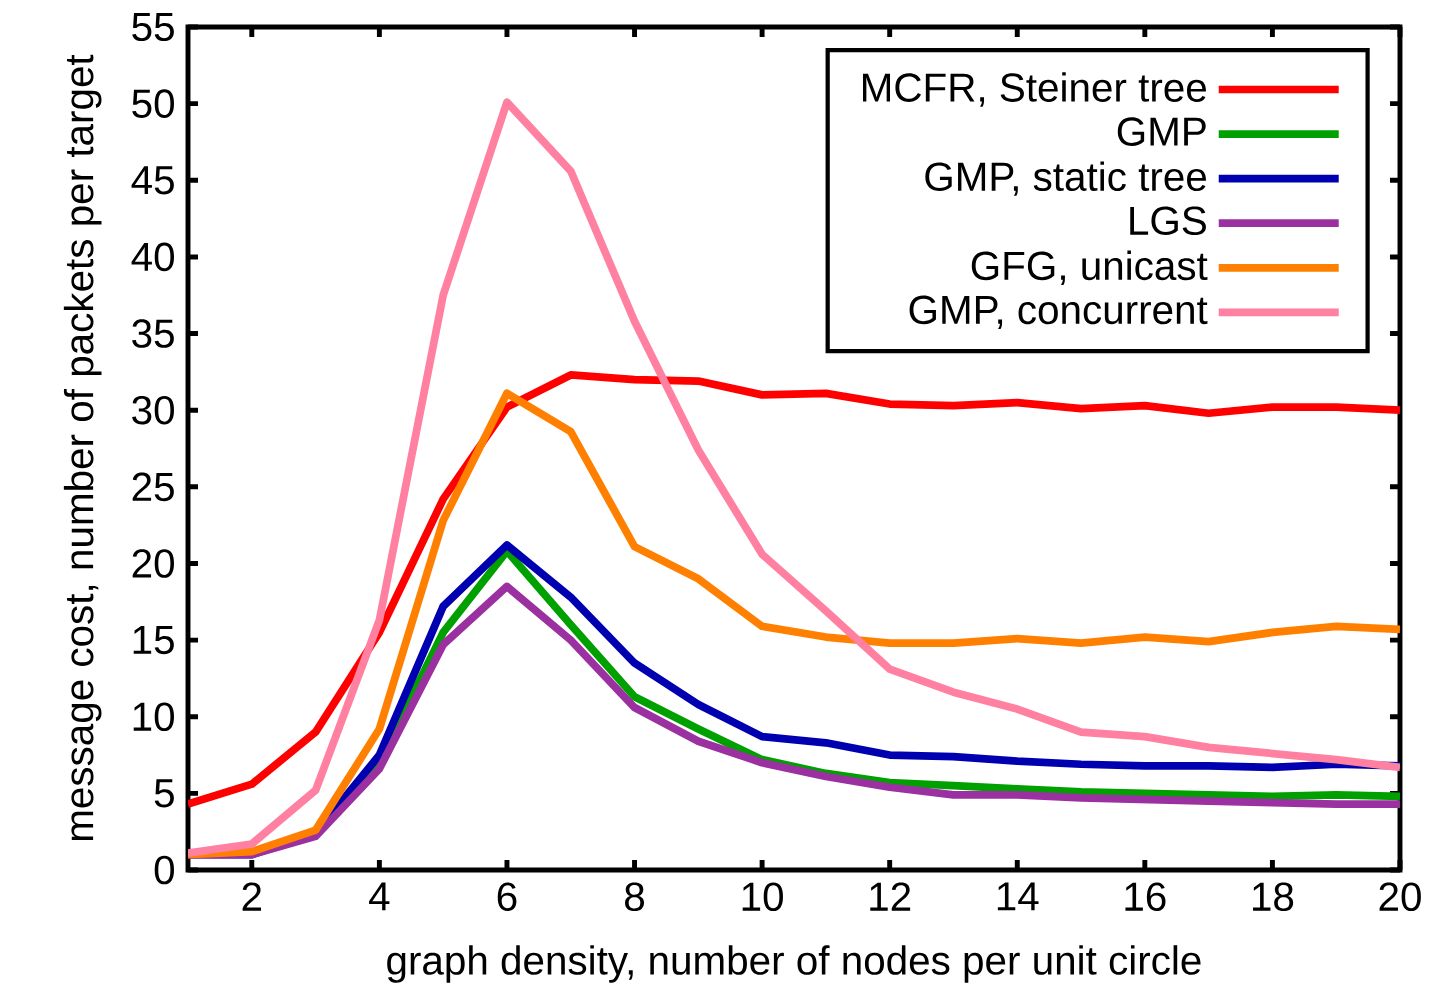 This screenshot has width=1437, height=1006. Describe the element at coordinates (153, 103) in the screenshot. I see `y-tick-label: 50` at that location.